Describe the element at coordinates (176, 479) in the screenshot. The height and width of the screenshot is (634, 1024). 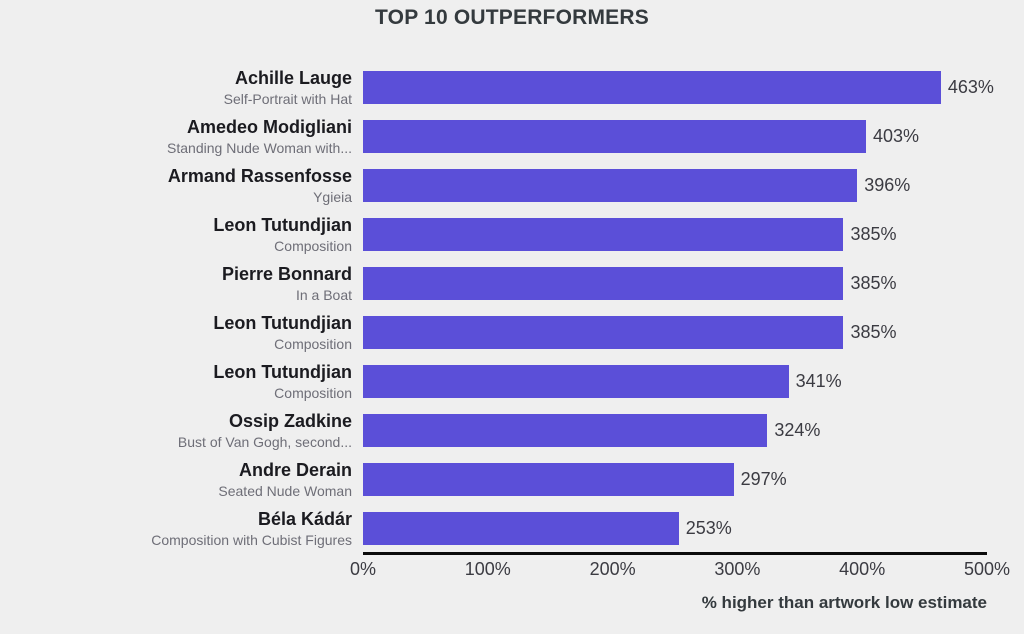
I see `row-label: Andre Derain Seated Nude Woman` at that location.